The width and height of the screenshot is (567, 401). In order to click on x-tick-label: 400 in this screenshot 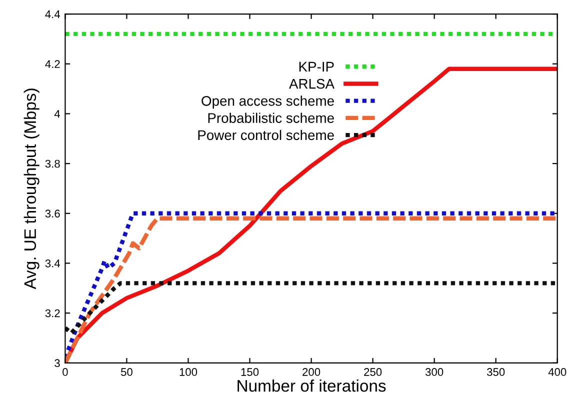, I will do `click(557, 372)`.